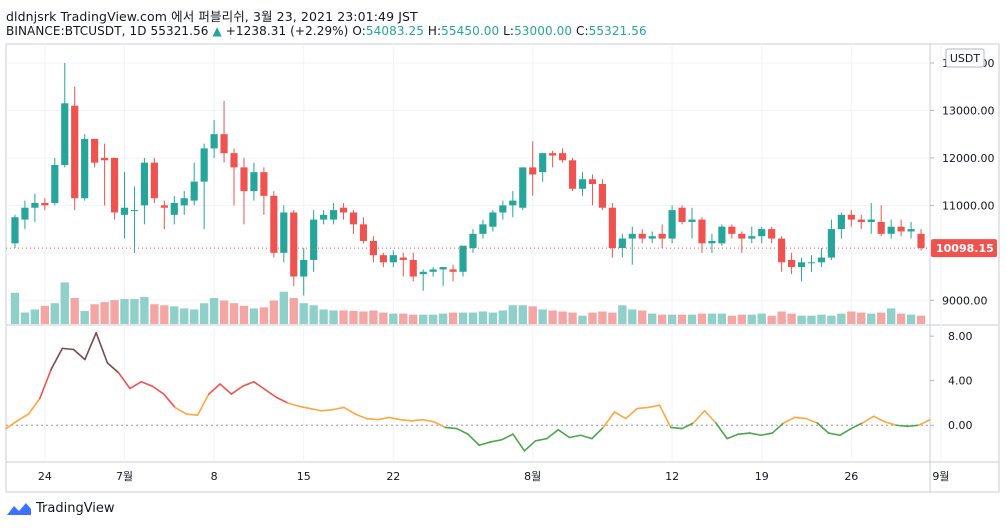 Image resolution: width=1006 pixels, height=528 pixels. Describe the element at coordinates (179, 31) in the screenshot. I see `last-price: 55321.56` at that location.